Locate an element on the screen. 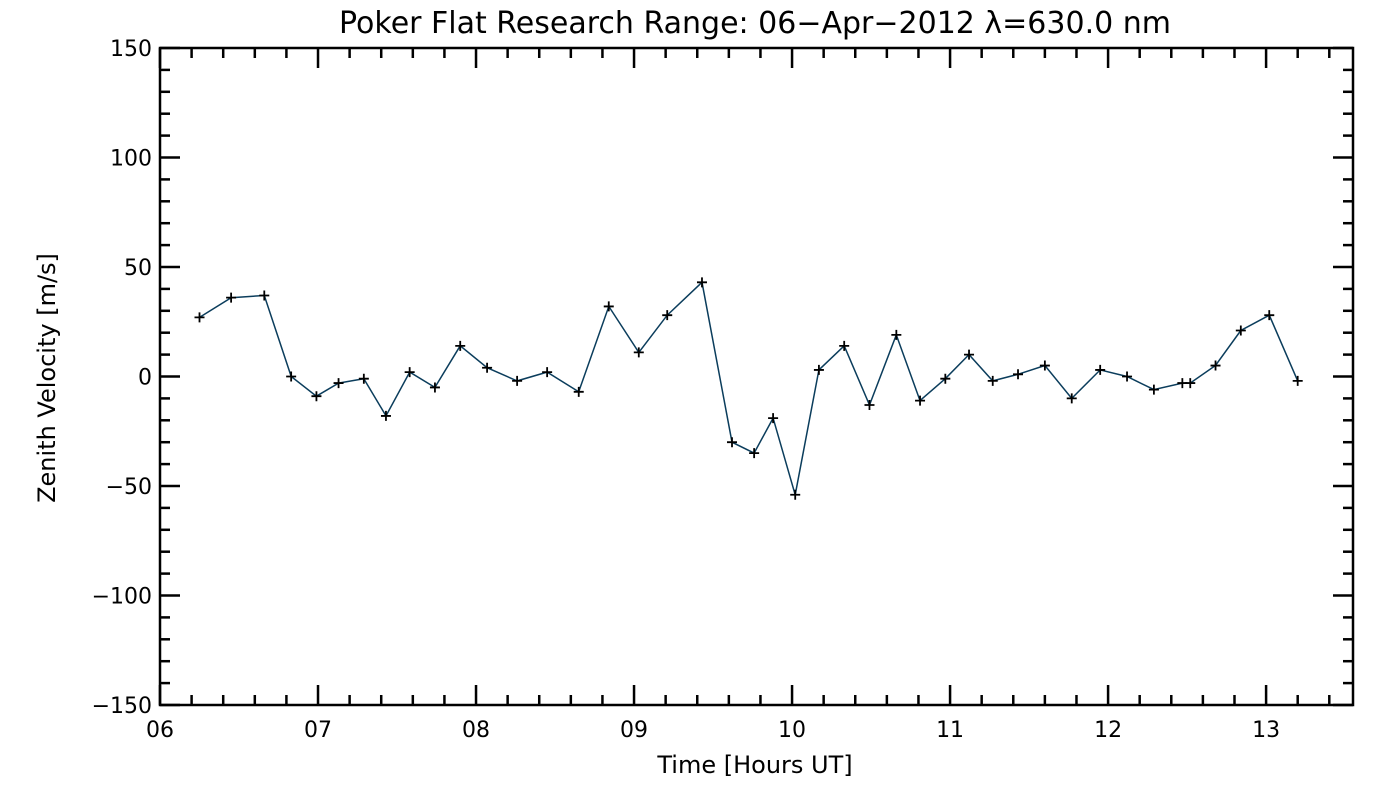 Image resolution: width=1400 pixels, height=800 pixels. y-tick-label: 150 is located at coordinates (131, 49).